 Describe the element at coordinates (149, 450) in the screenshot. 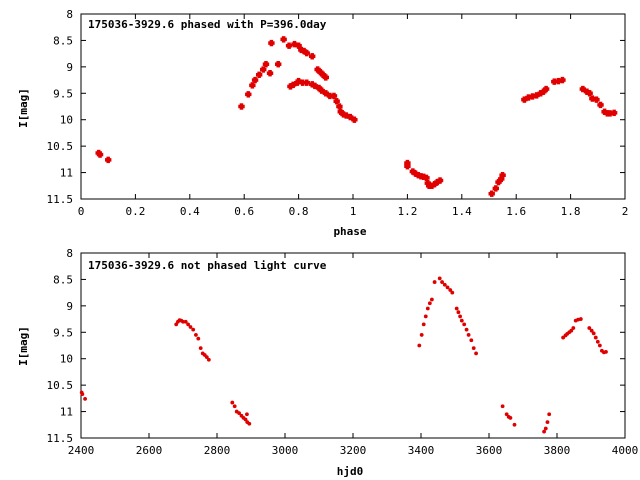

I see `x-tick-label: 2600` at that location.